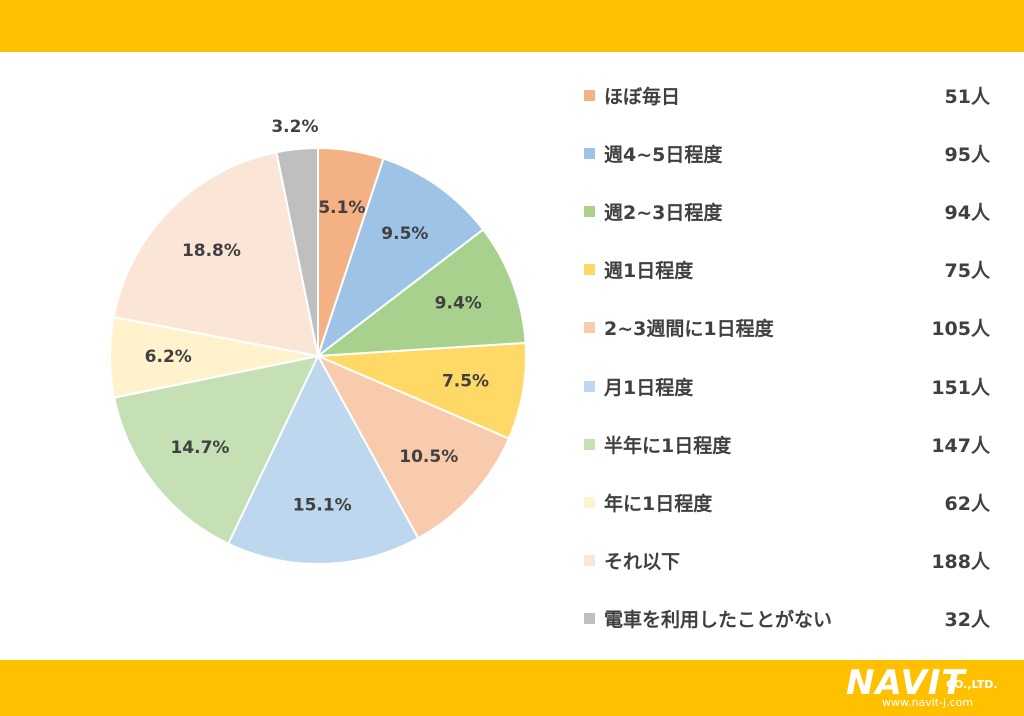  I want to click on legend-item: 電車を利用したことがない 32人, so click(794, 619).